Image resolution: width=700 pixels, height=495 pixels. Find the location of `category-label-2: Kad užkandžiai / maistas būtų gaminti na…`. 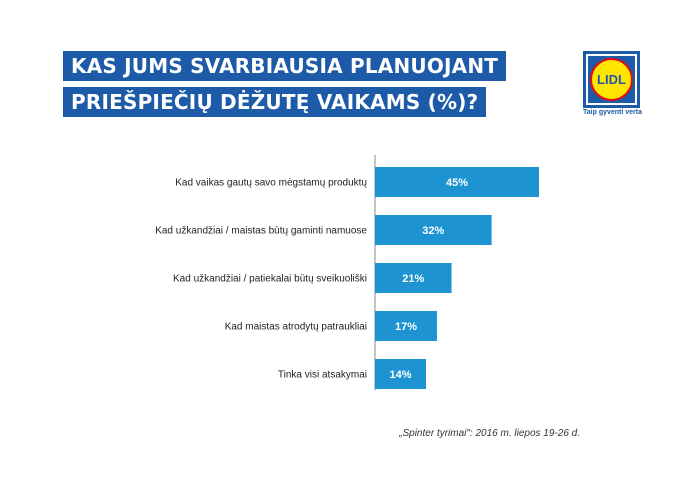

category-label-2: Kad užkandžiai / maistas būtų gaminti na… is located at coordinates (261, 231).